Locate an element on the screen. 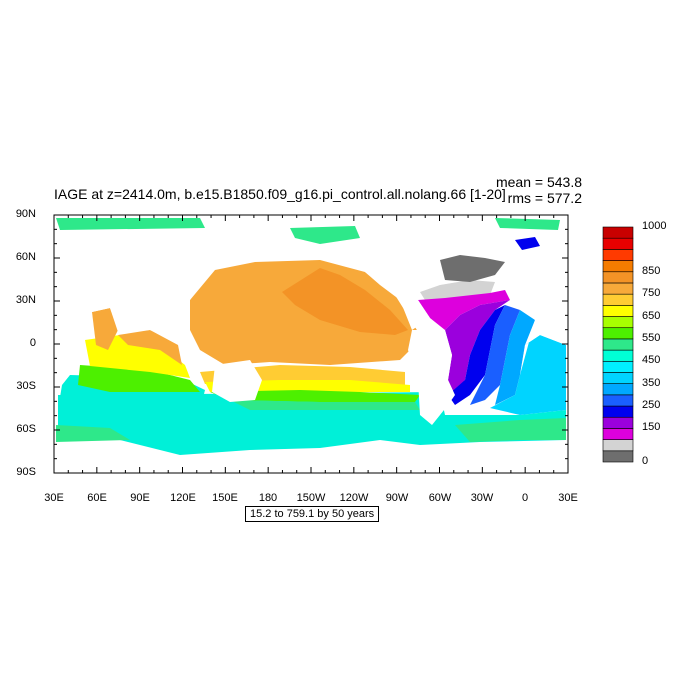  lon-label-150w: 150W is located at coordinates (311, 498).